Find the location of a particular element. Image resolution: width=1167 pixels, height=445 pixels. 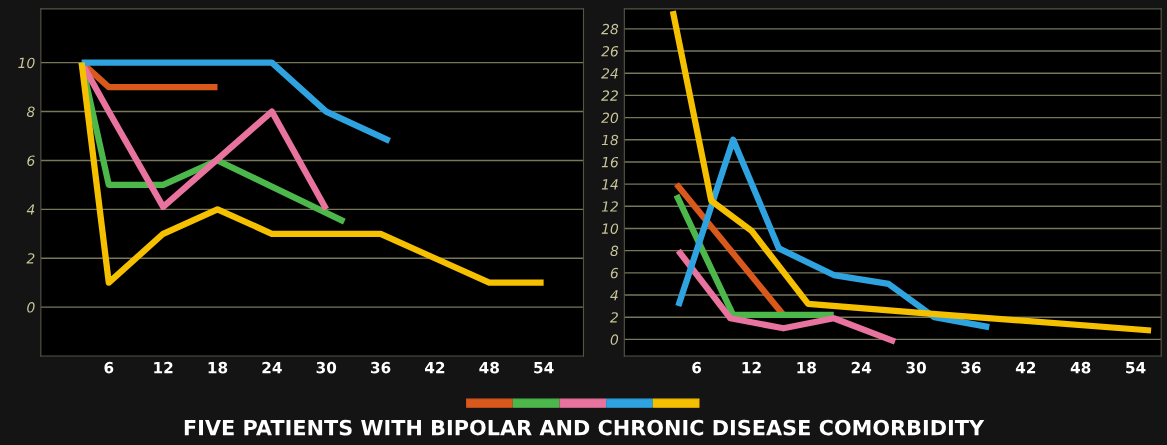

y-tick-label: 26 is located at coordinates (610, 51).